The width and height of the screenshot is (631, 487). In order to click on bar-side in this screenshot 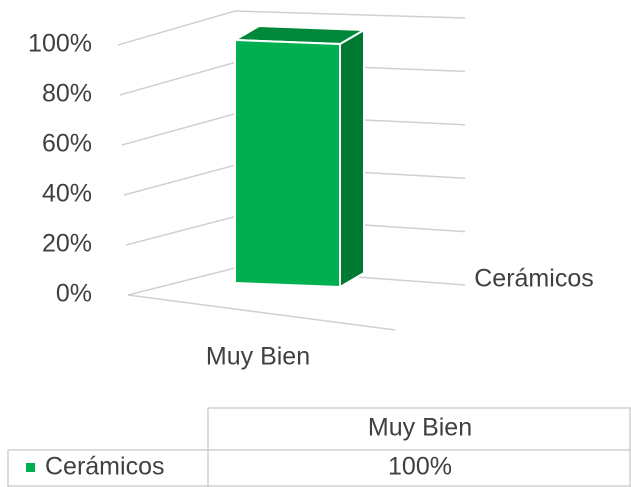, I will do `click(352, 158)`.